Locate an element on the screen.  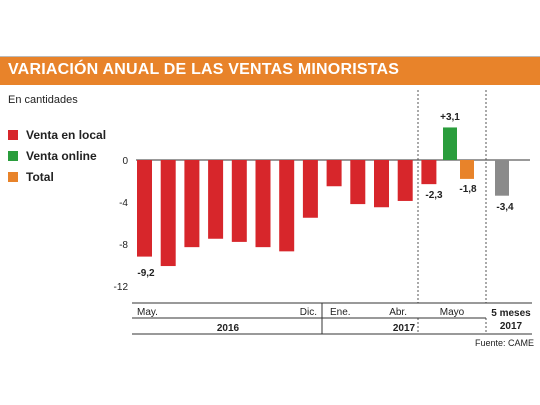
chart-title: VARIACIÓN ANUAL DE LAS VENTAS MINORISTAS is located at coordinates (204, 69).